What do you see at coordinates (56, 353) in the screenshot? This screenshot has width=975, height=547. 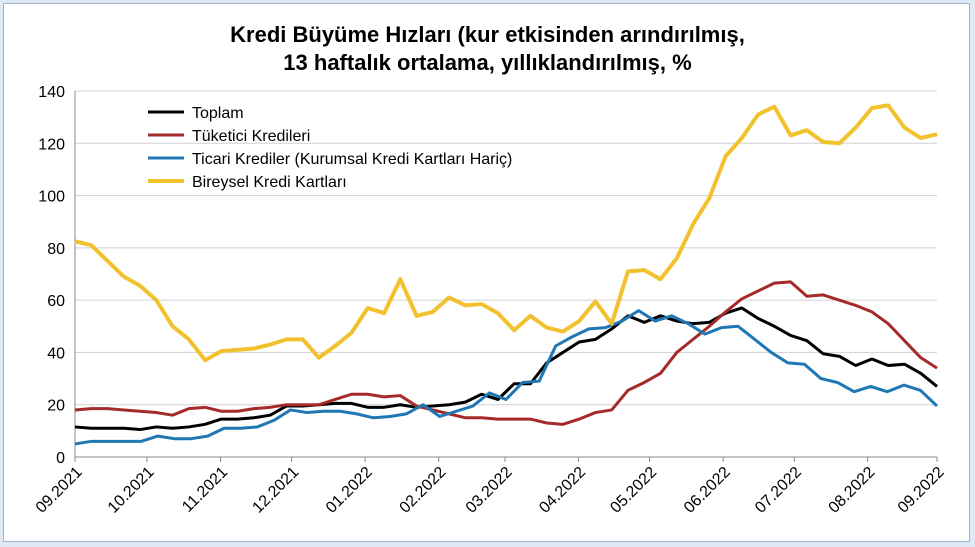 I see `y-tick-label: 40` at bounding box center [56, 353].